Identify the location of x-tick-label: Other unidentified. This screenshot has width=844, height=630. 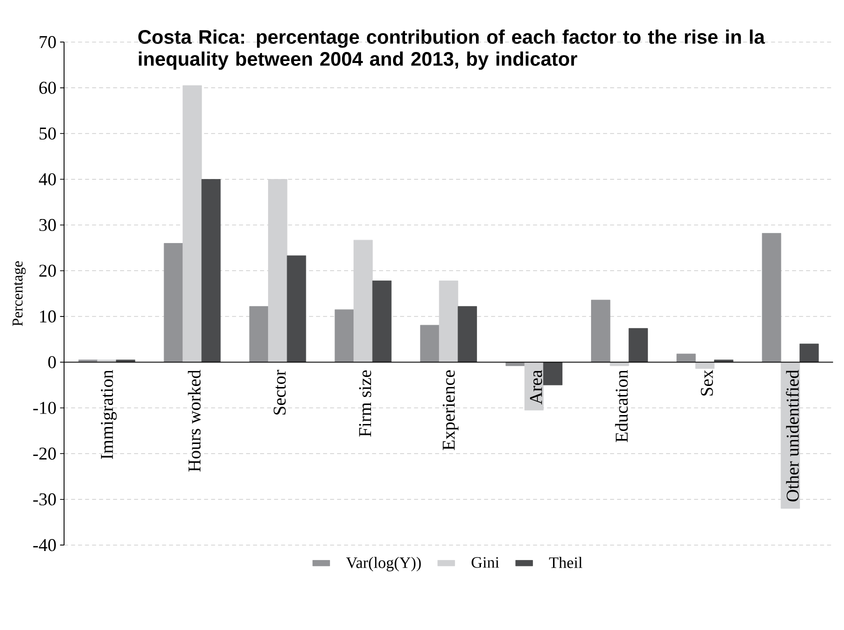
(792, 436).